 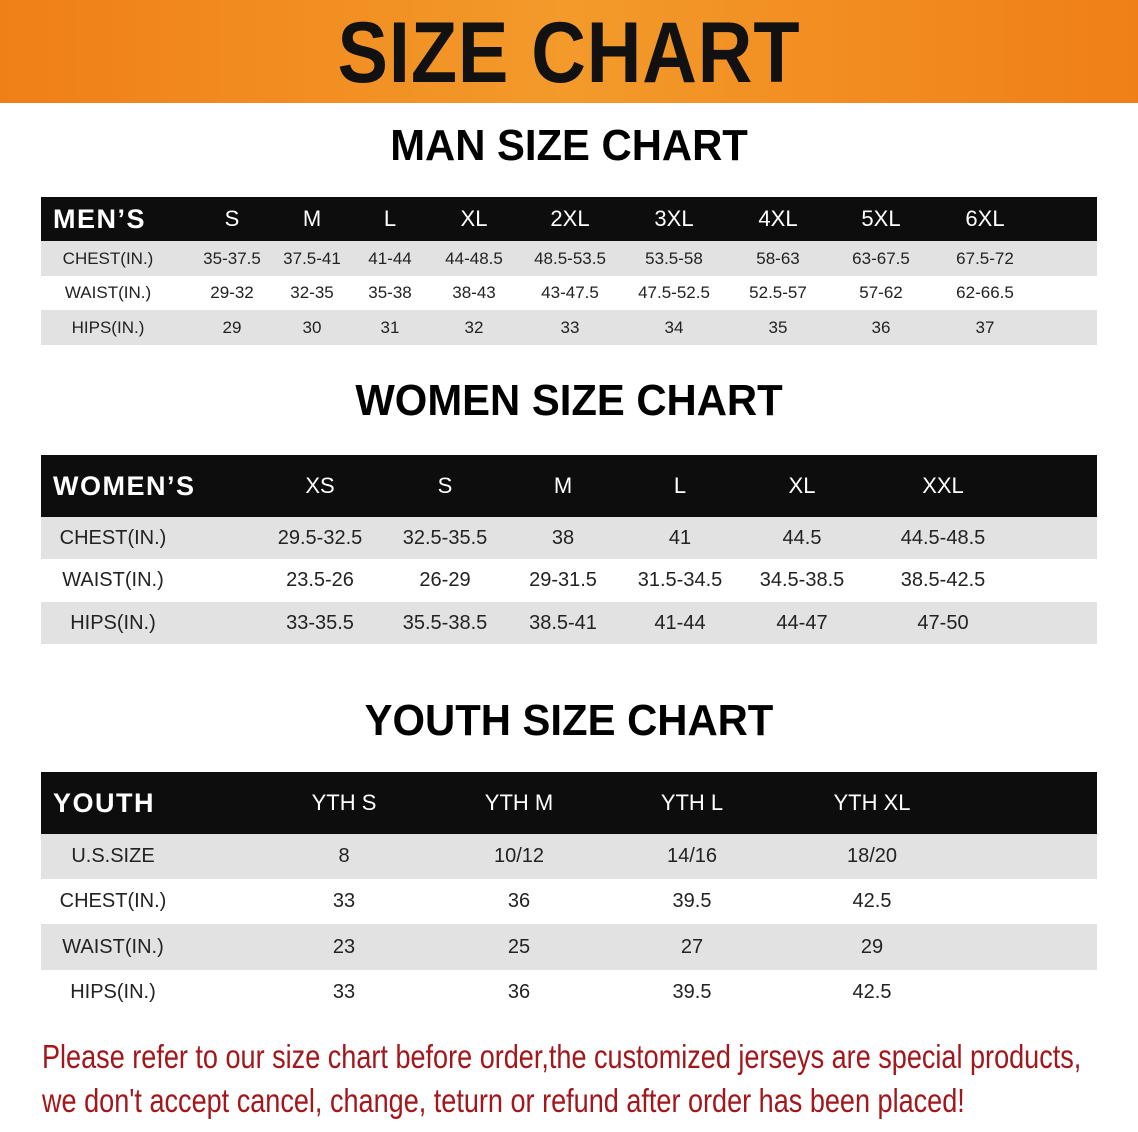 I want to click on value-cell: 35, so click(x=778, y=327).